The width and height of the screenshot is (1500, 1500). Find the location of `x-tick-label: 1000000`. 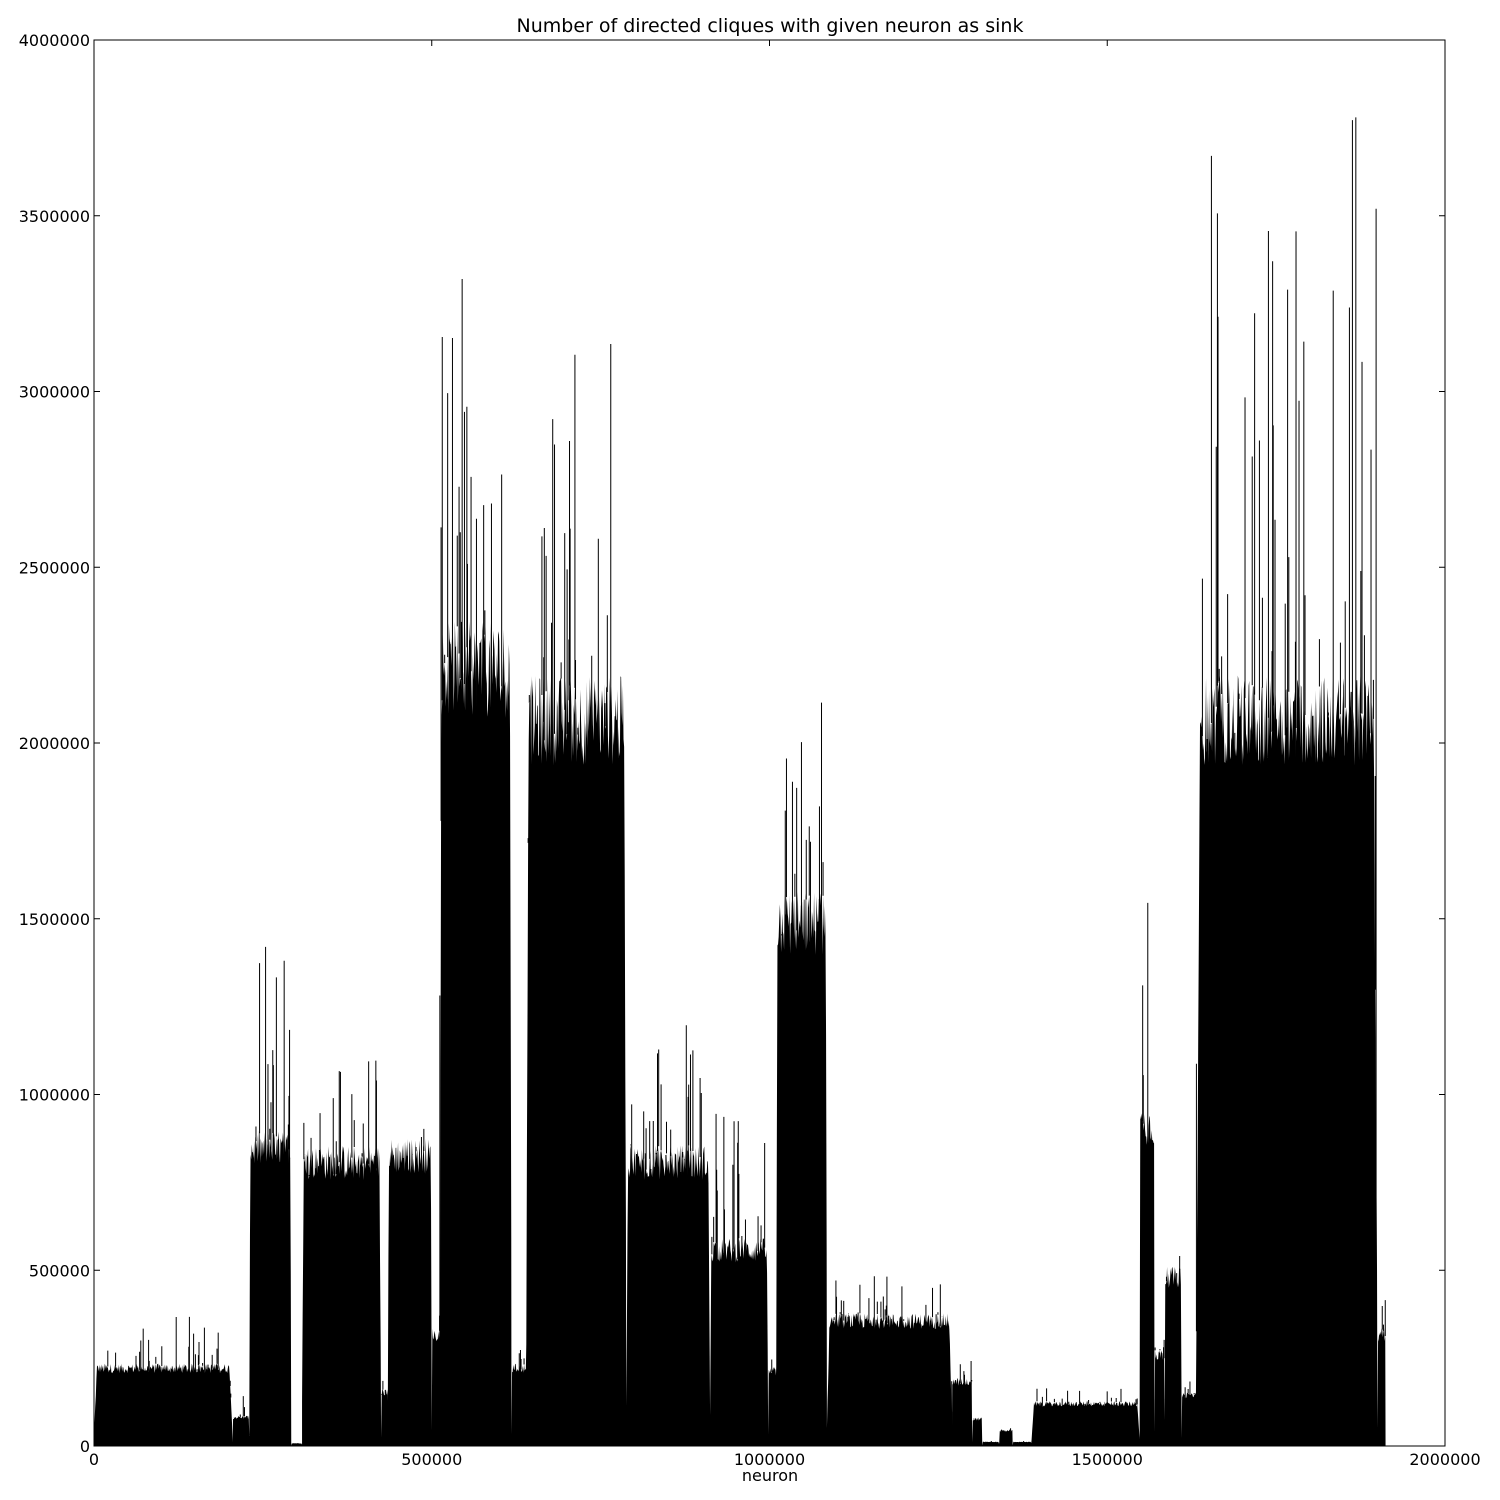

x-tick-label: 1000000 is located at coordinates (769, 1459).